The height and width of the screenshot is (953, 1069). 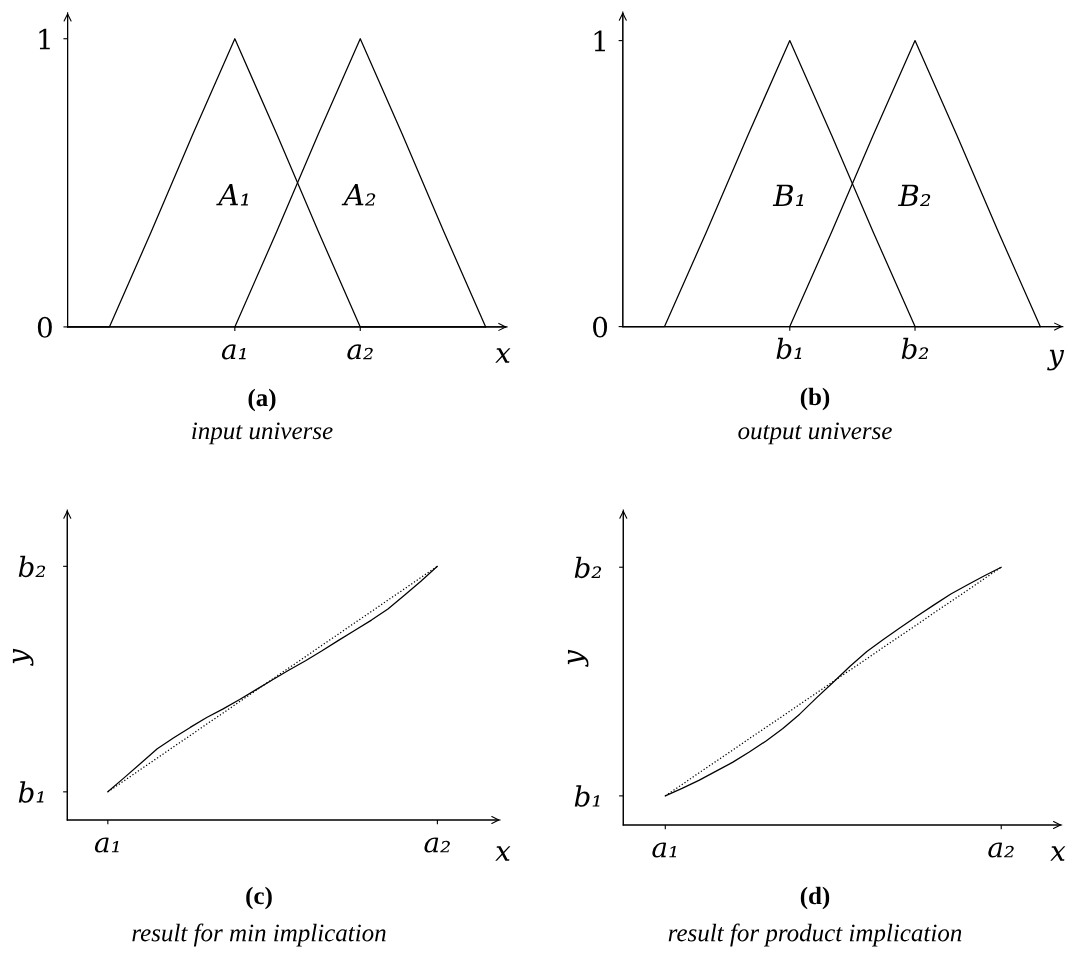 What do you see at coordinates (815, 433) in the screenshot?
I see `text: output universe` at bounding box center [815, 433].